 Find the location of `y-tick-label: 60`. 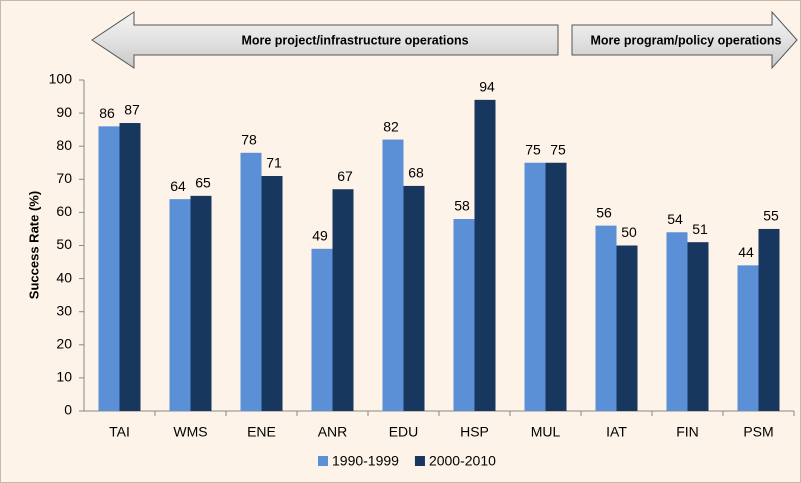

y-tick-label: 60 is located at coordinates (64, 211).